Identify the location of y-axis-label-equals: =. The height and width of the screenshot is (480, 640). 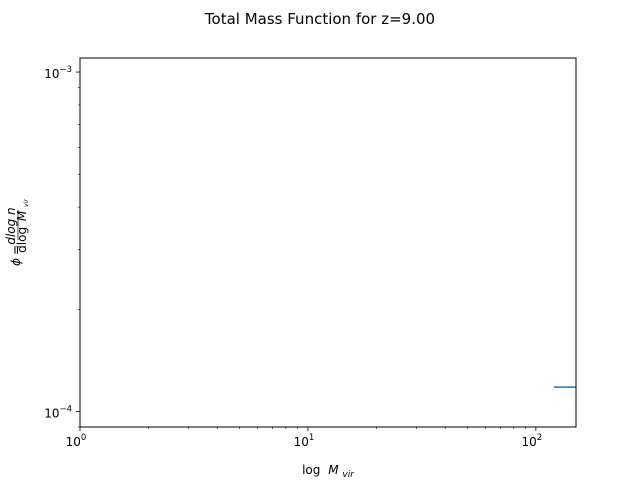
(16, 250).